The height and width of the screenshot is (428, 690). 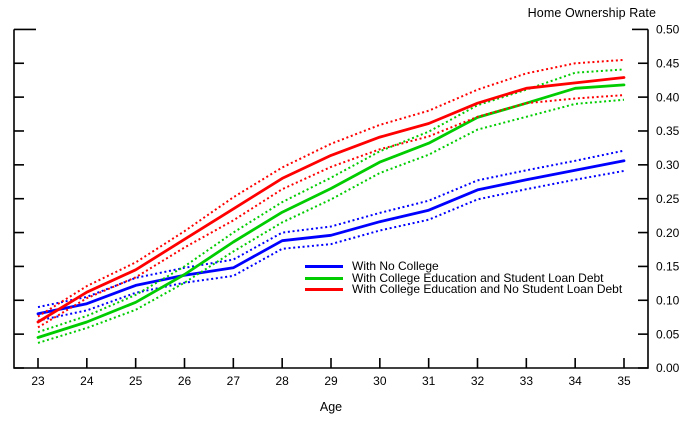 What do you see at coordinates (324, 290) in the screenshot?
I see `legend-line-red-icon` at bounding box center [324, 290].